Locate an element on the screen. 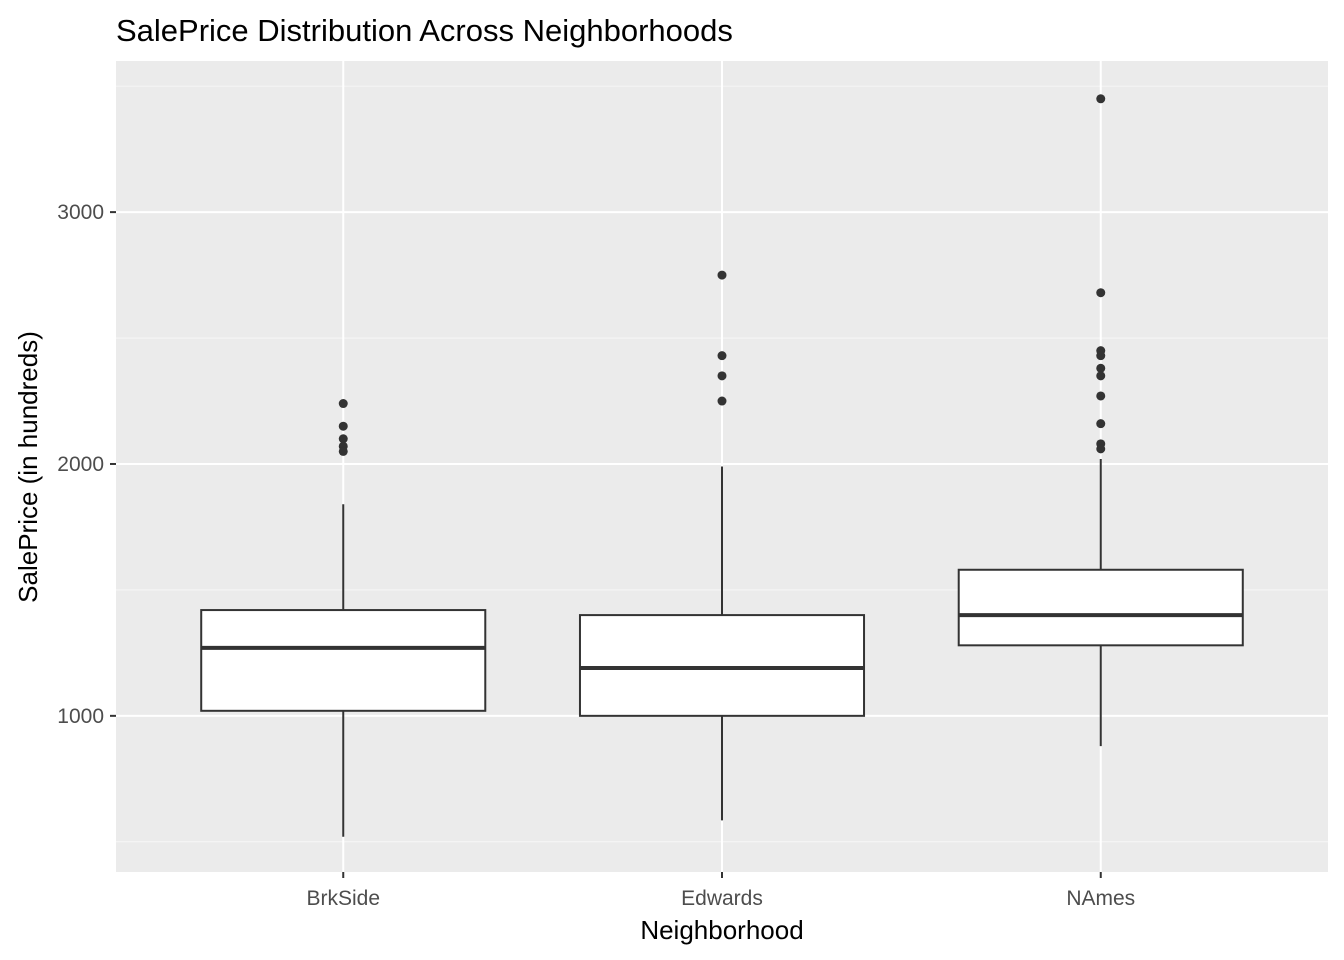 Image resolution: width=1344 pixels, height=960 pixels. x-axis-title: Neighborhood is located at coordinates (721, 930).